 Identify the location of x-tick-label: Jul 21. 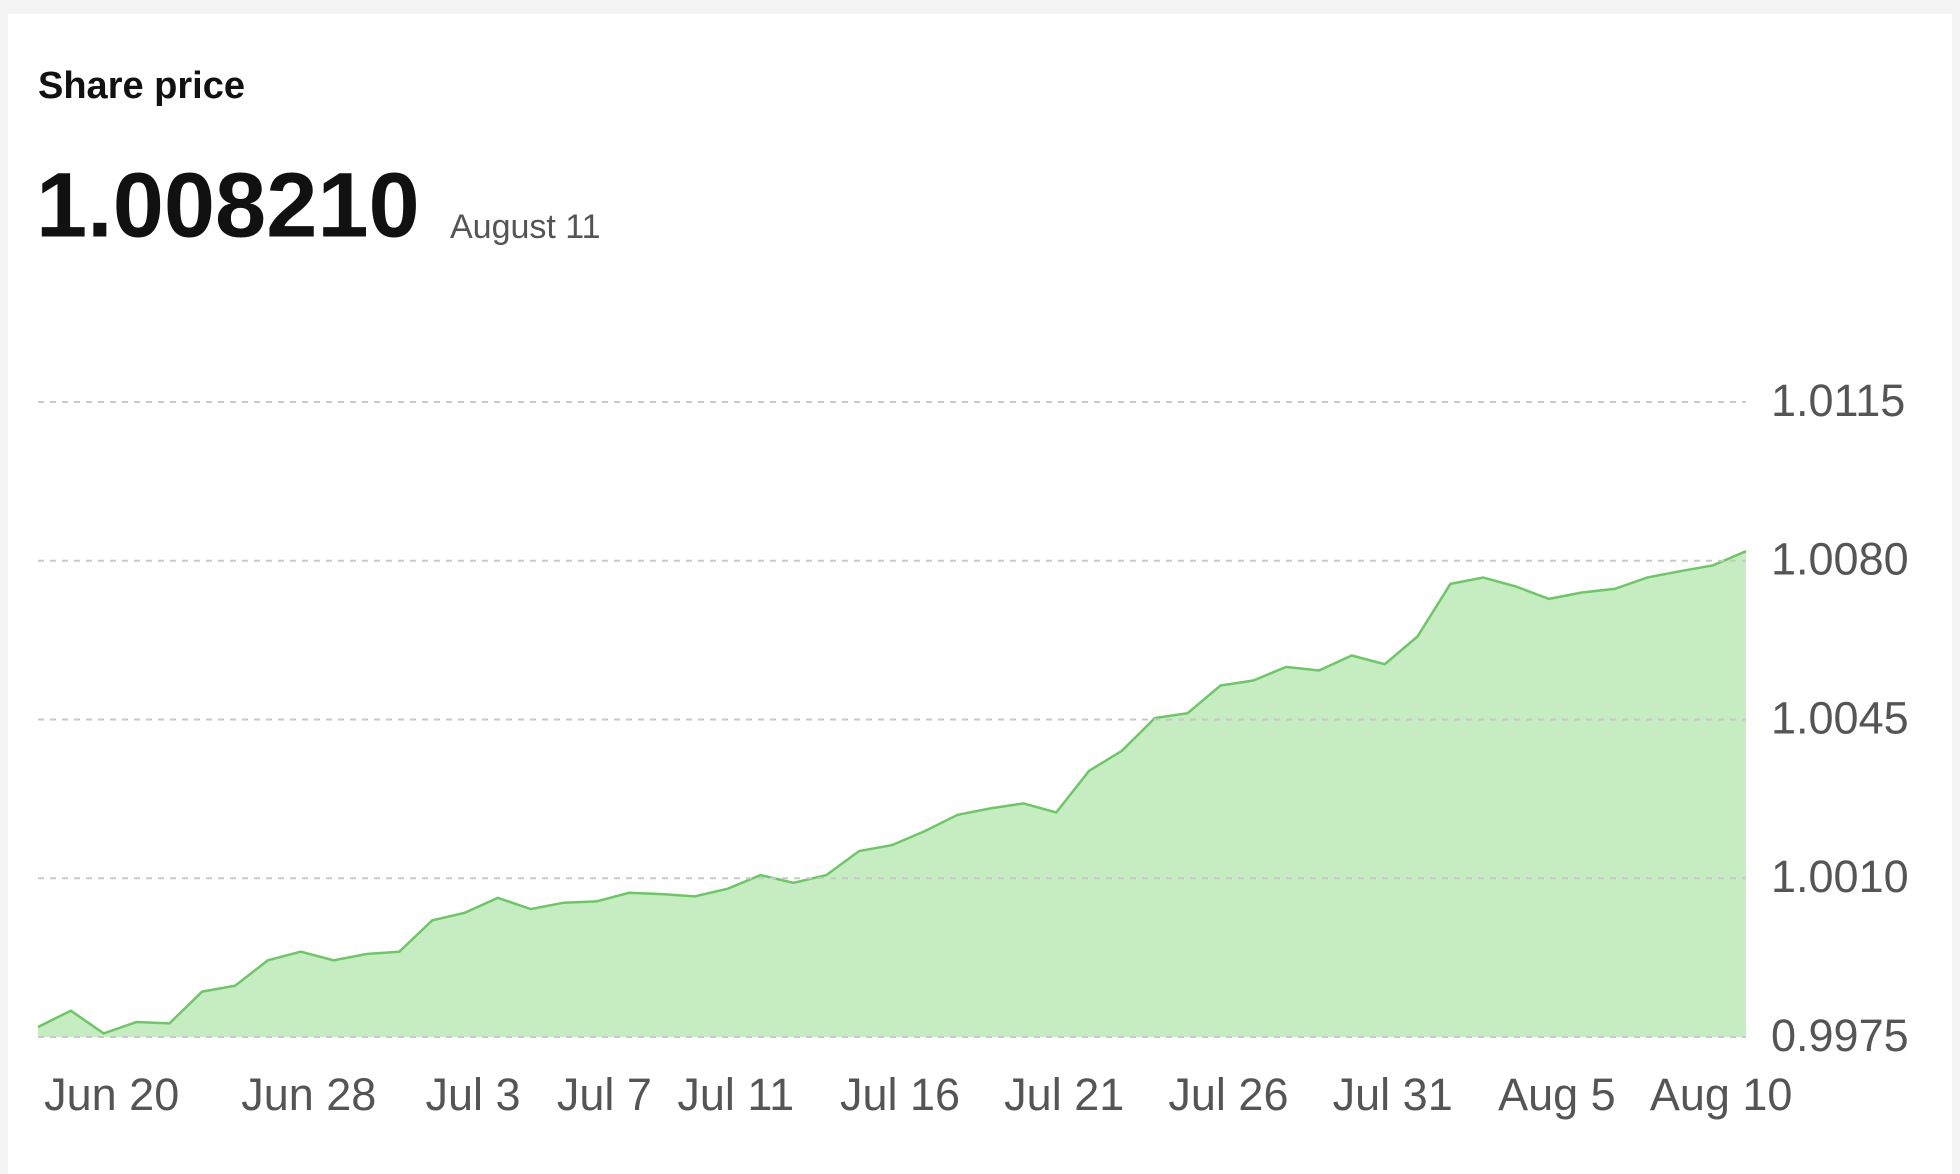
(1064, 1094).